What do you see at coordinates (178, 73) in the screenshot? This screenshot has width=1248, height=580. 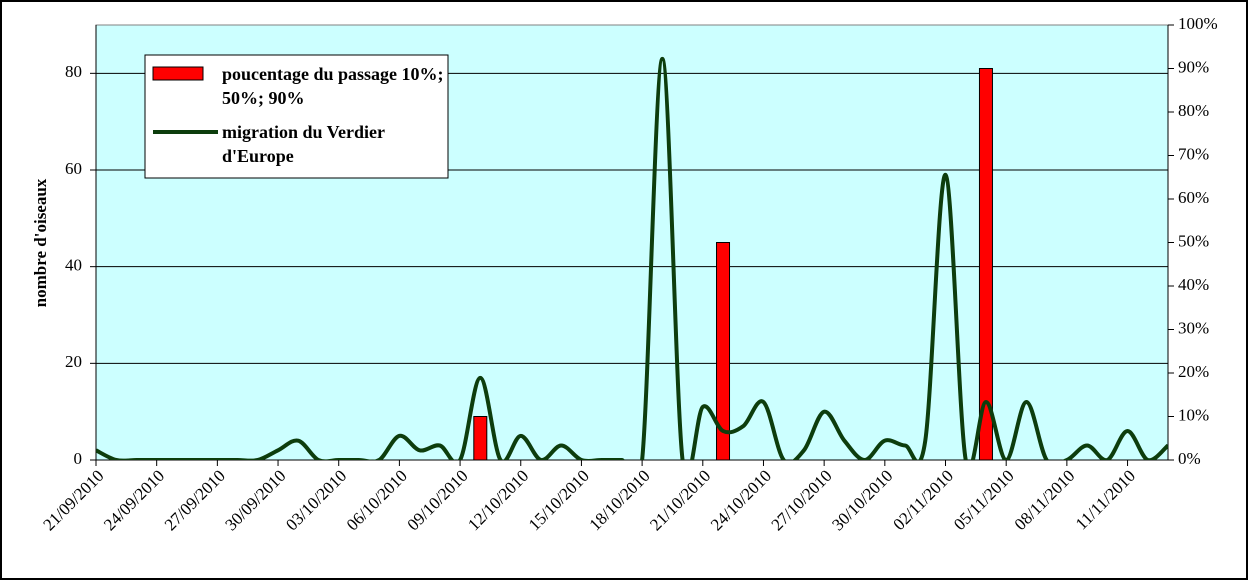 I see `legend-swatch` at bounding box center [178, 73].